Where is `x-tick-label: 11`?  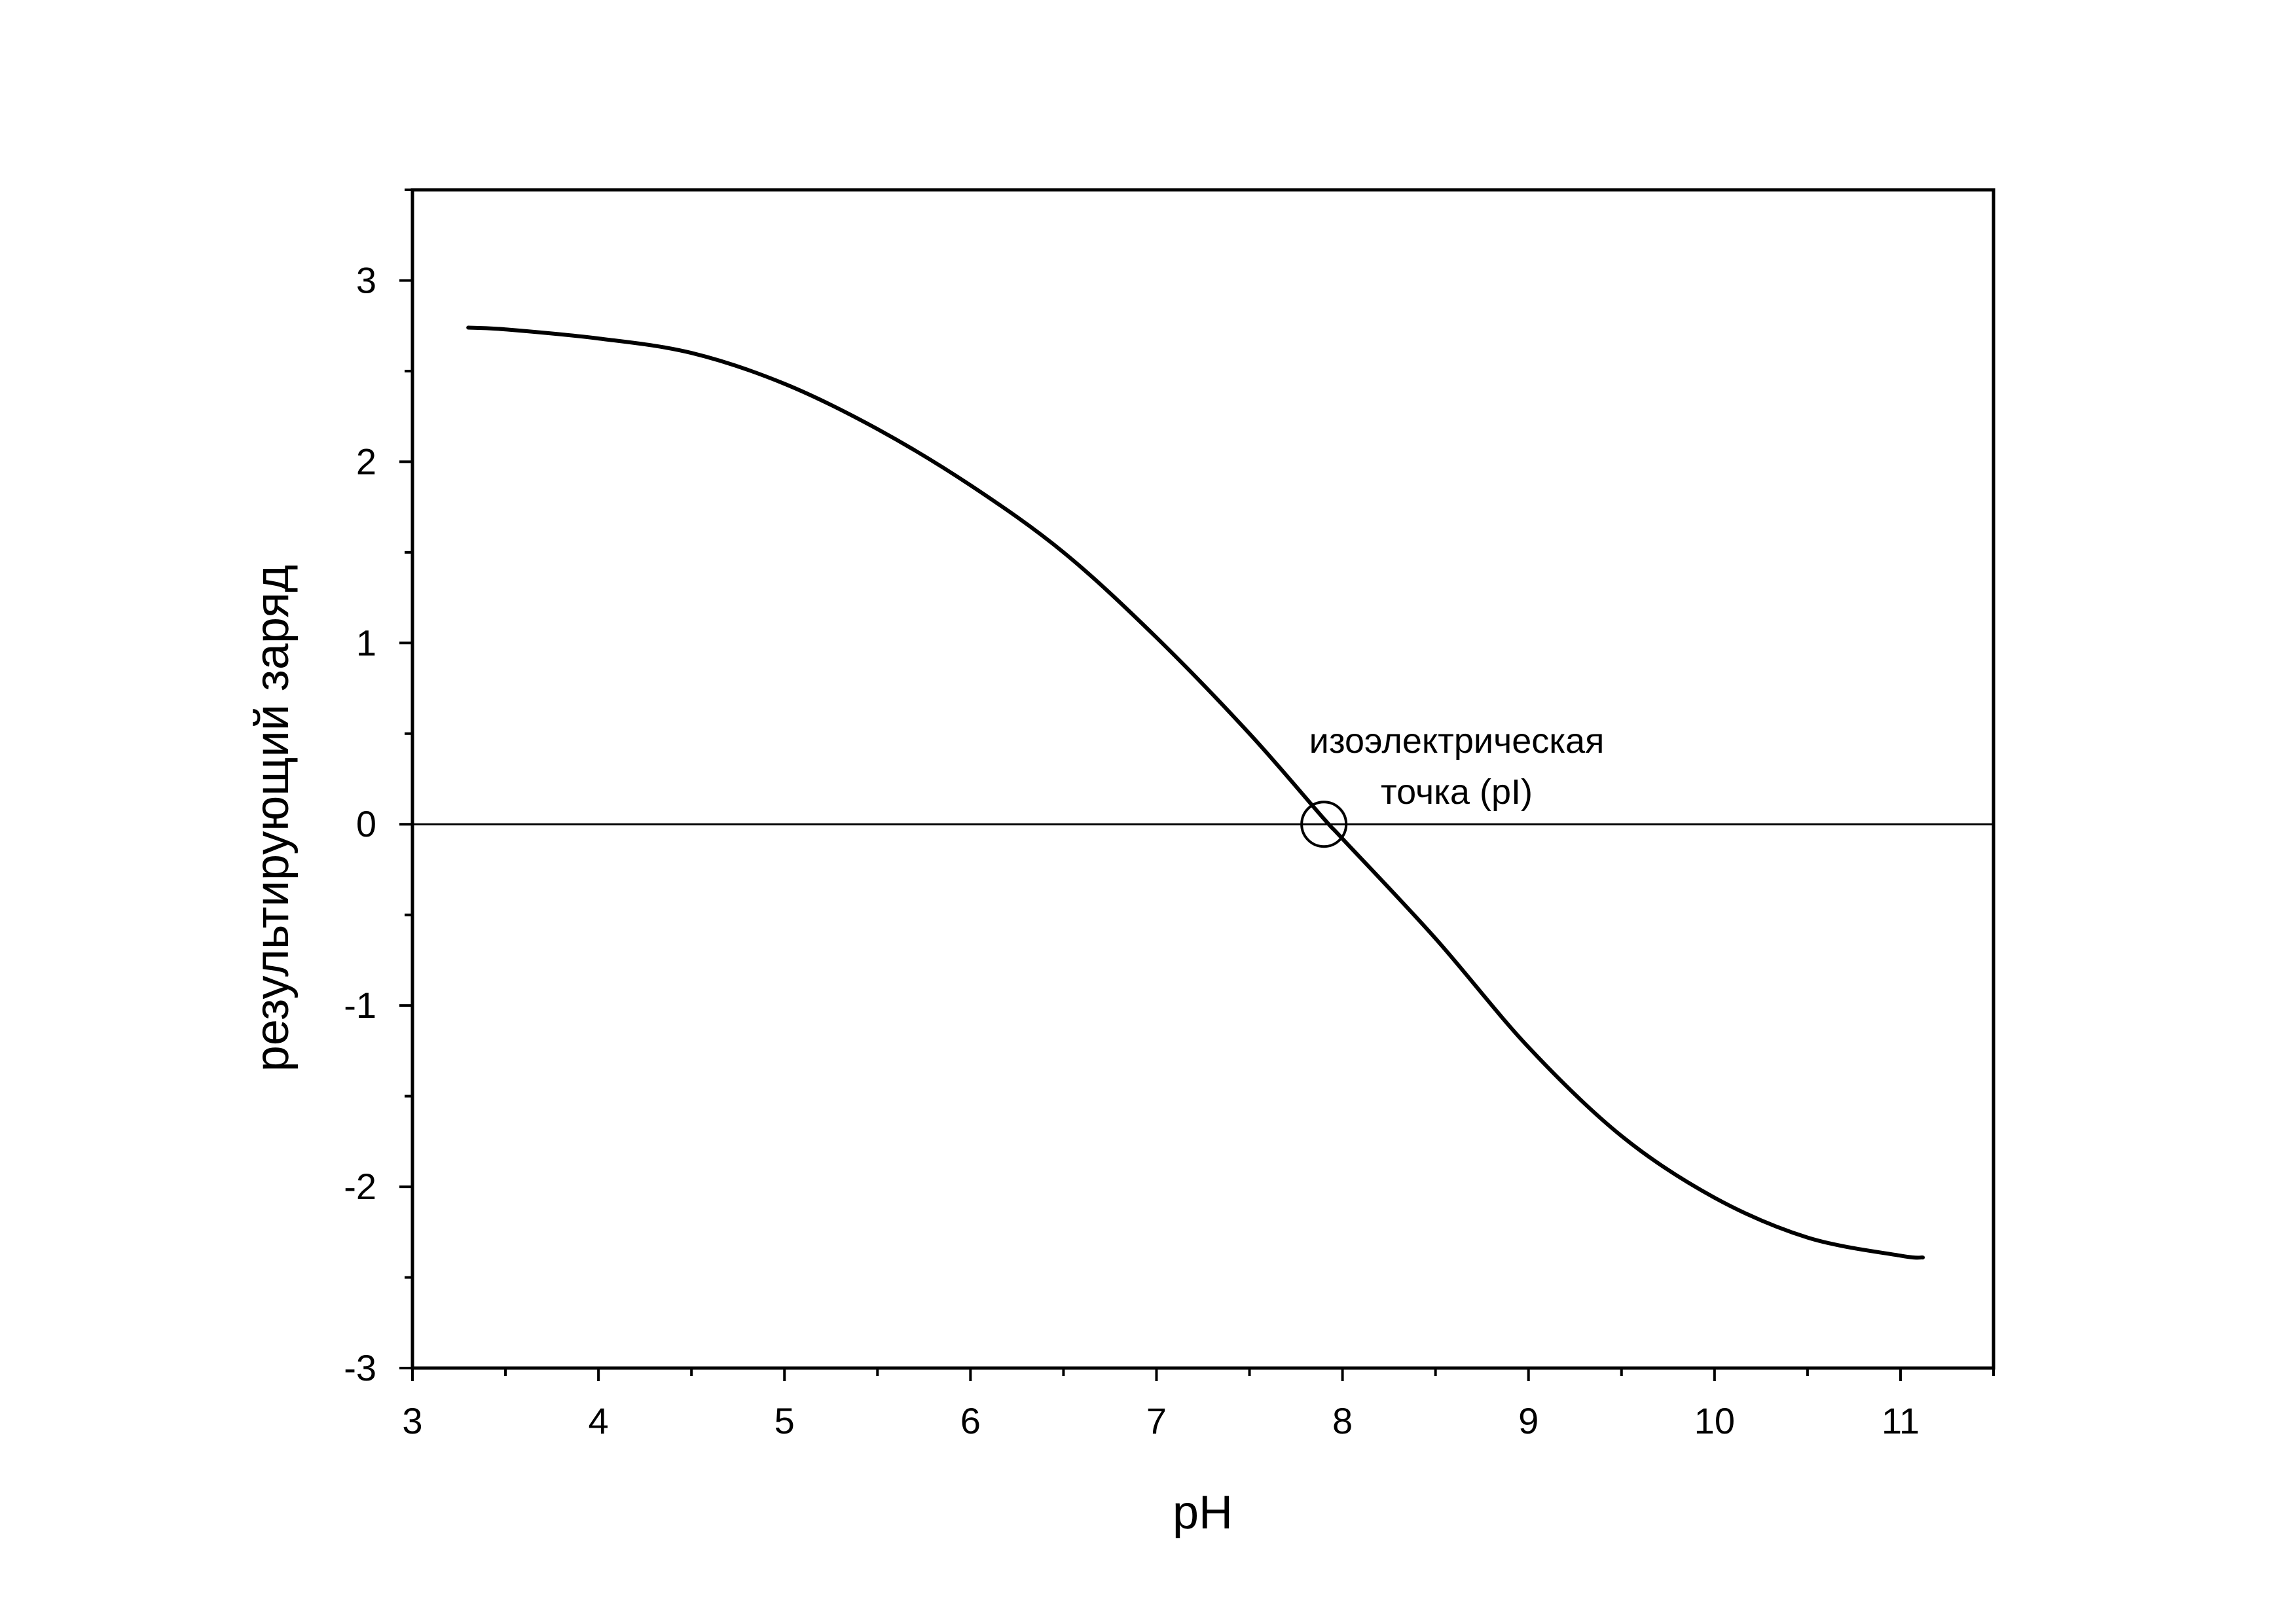
x-tick-label: 11 is located at coordinates (1901, 1420).